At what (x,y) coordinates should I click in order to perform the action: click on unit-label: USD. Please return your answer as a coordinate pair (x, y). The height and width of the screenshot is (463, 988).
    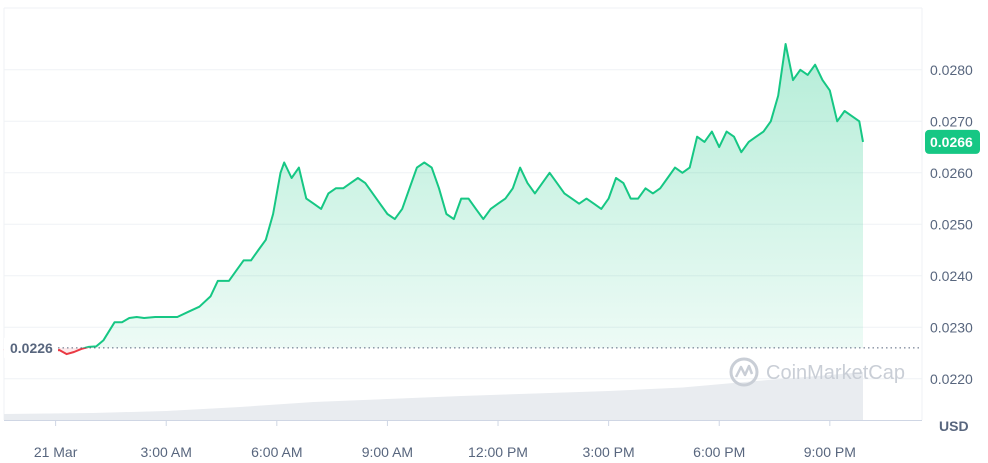
    Looking at the image, I should click on (954, 426).